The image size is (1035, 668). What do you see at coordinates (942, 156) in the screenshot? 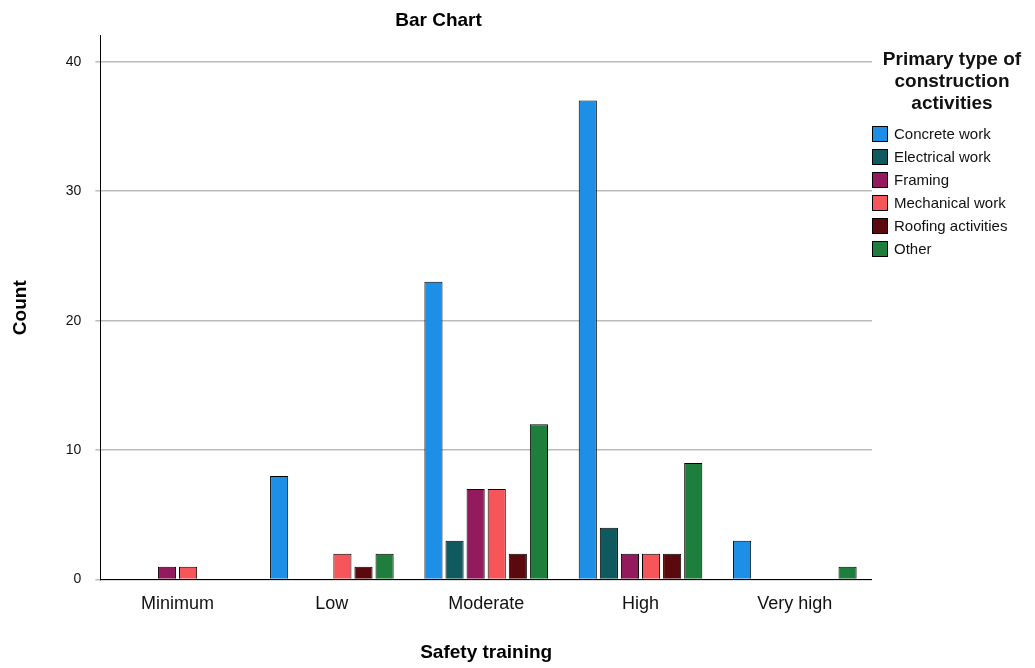
I see `legend-label: Electrical work` at bounding box center [942, 156].